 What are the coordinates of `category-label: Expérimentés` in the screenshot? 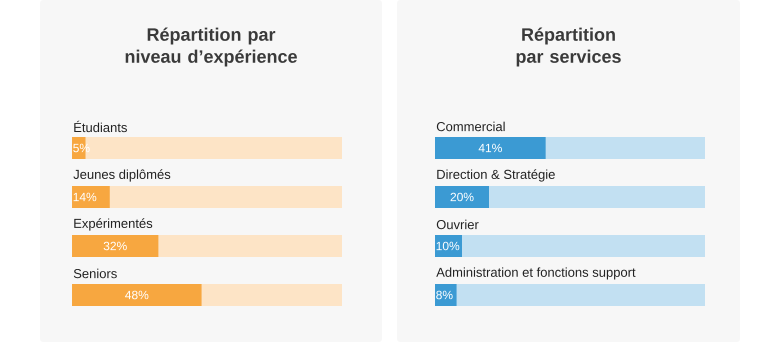 It's located at (113, 224).